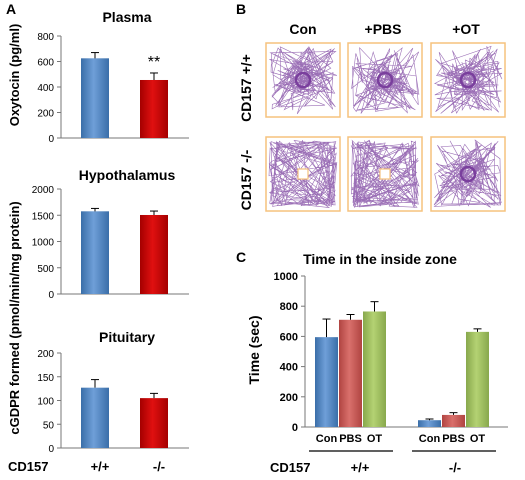 The height and width of the screenshot is (480, 525). I want to click on y-tick-label: 150, so click(45, 378).